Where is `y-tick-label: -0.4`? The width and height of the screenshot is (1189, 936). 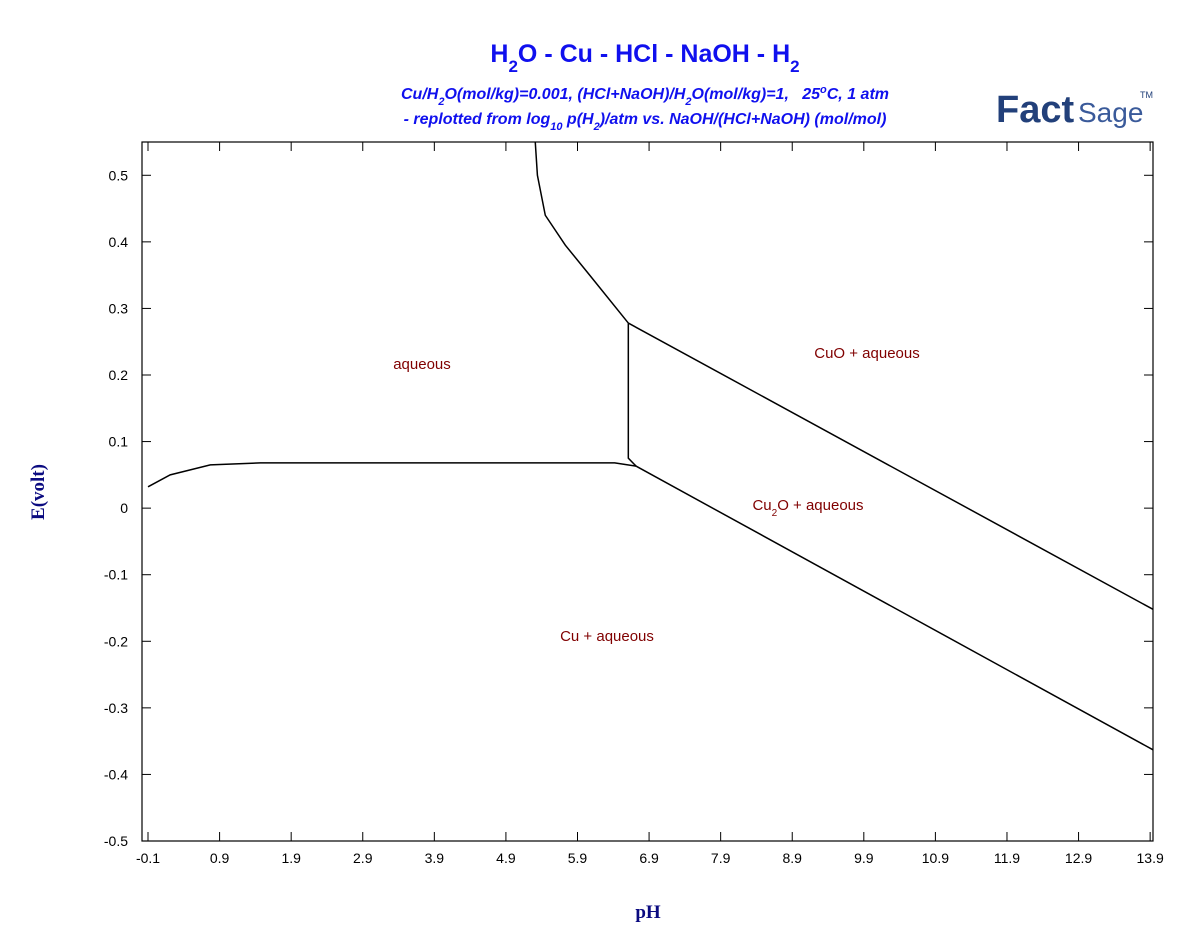 y-tick-label: -0.4 is located at coordinates (116, 774).